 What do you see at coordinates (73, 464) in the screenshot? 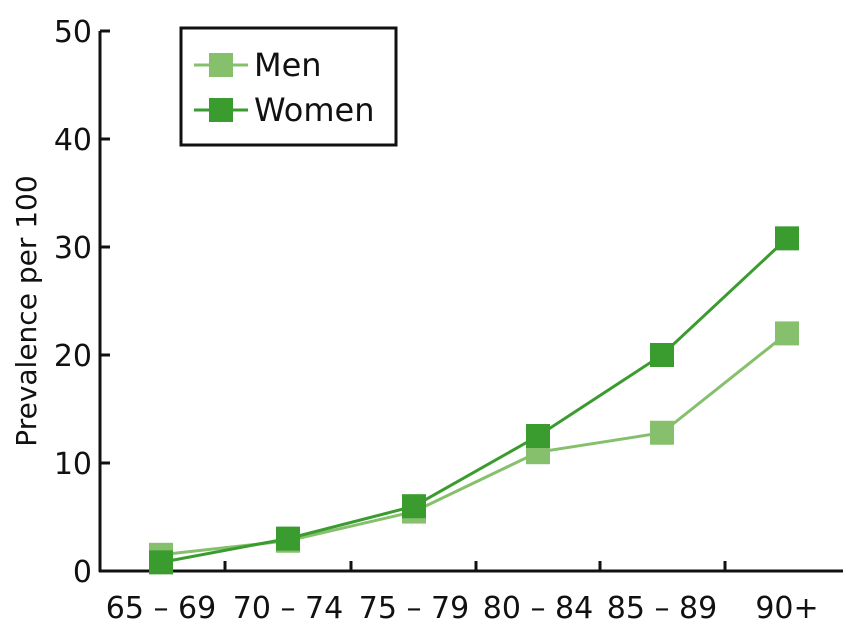
I see `y-tick-label: 10` at bounding box center [73, 464].